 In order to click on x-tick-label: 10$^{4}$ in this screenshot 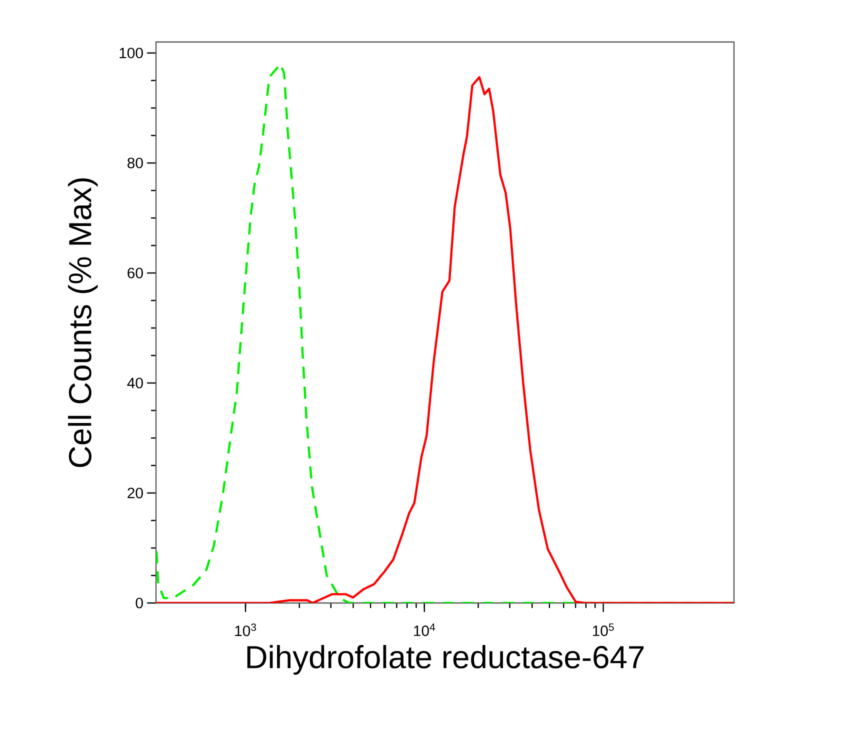, I will do `click(425, 630)`.